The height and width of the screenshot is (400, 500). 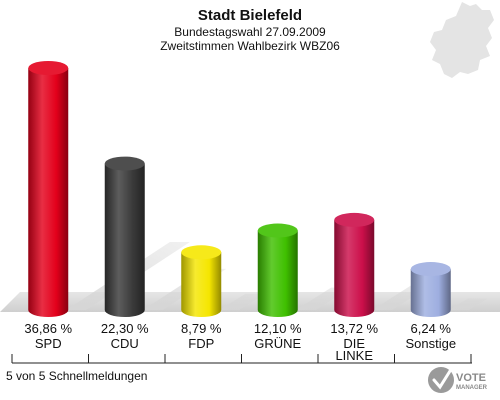 What do you see at coordinates (250, 32) in the screenshot?
I see `chart-subtitle-election: Bundestagswahl 27.09.2009` at bounding box center [250, 32].